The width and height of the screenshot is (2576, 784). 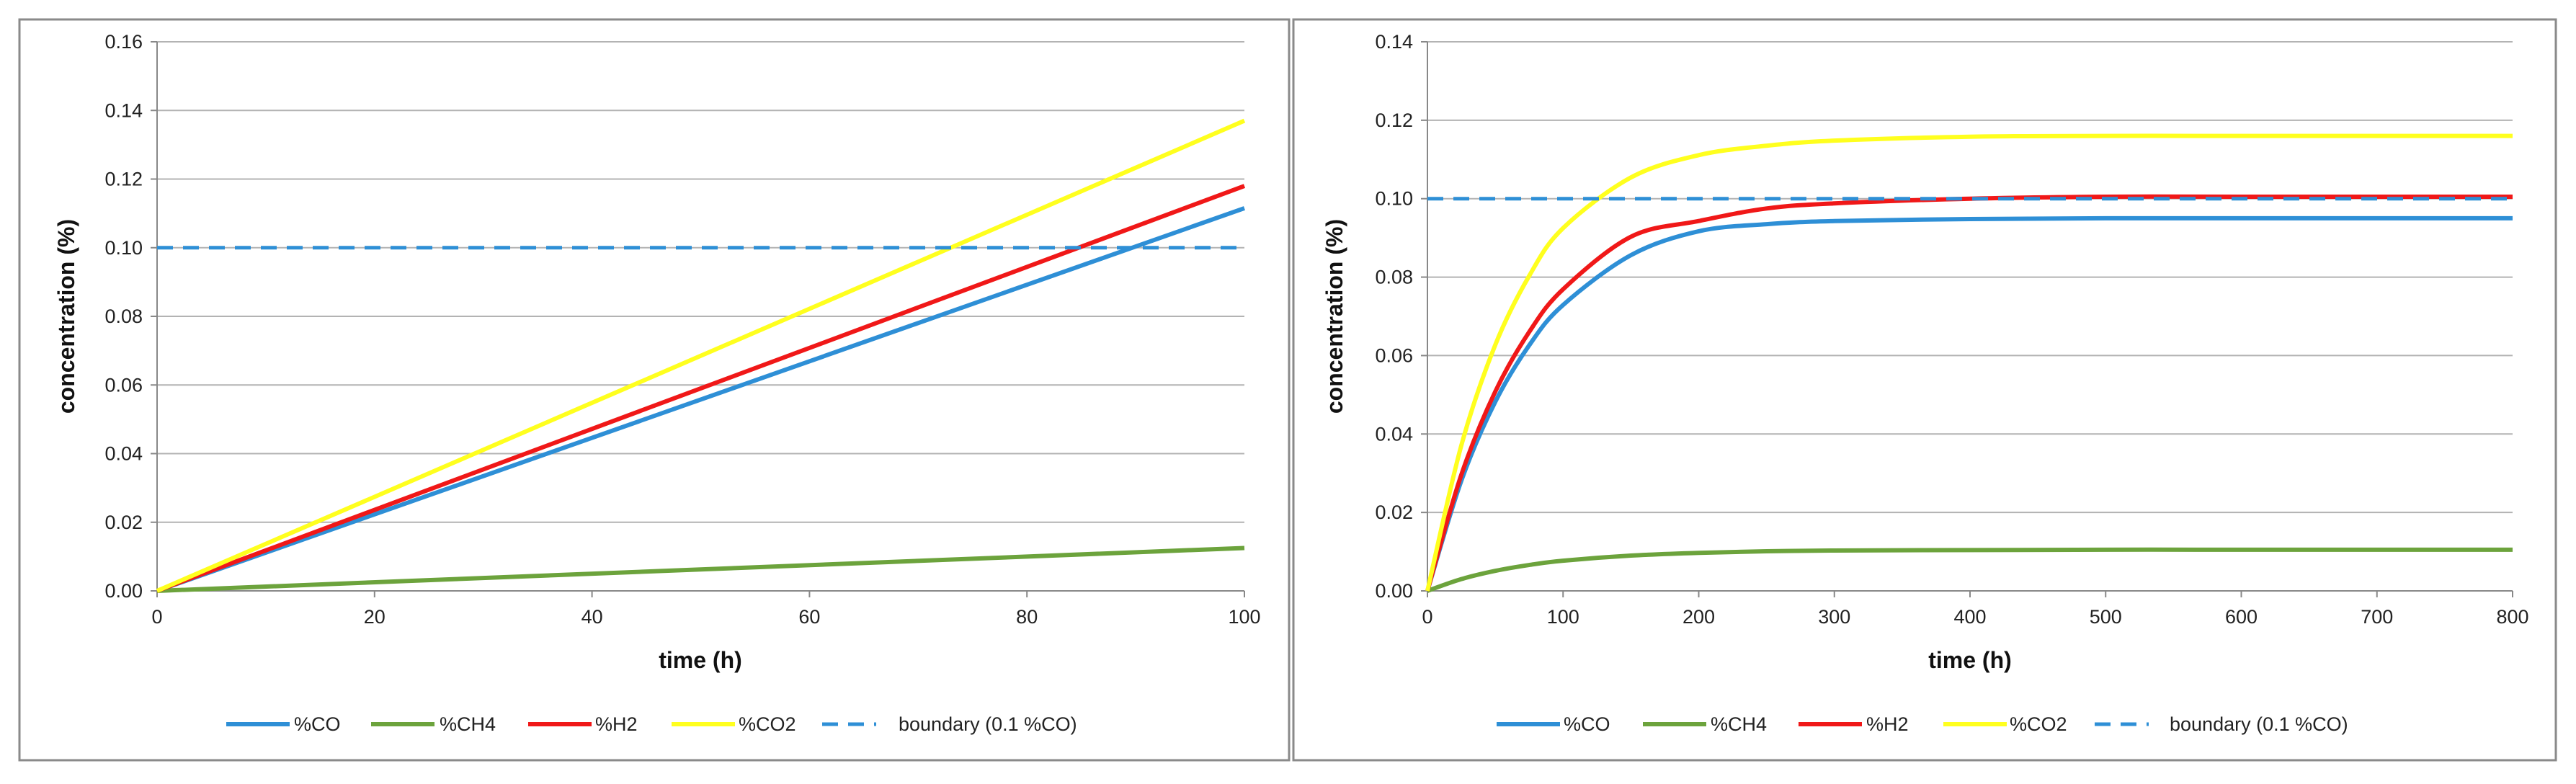 What do you see at coordinates (374, 617) in the screenshot?
I see `x-tick-label: 20` at bounding box center [374, 617].